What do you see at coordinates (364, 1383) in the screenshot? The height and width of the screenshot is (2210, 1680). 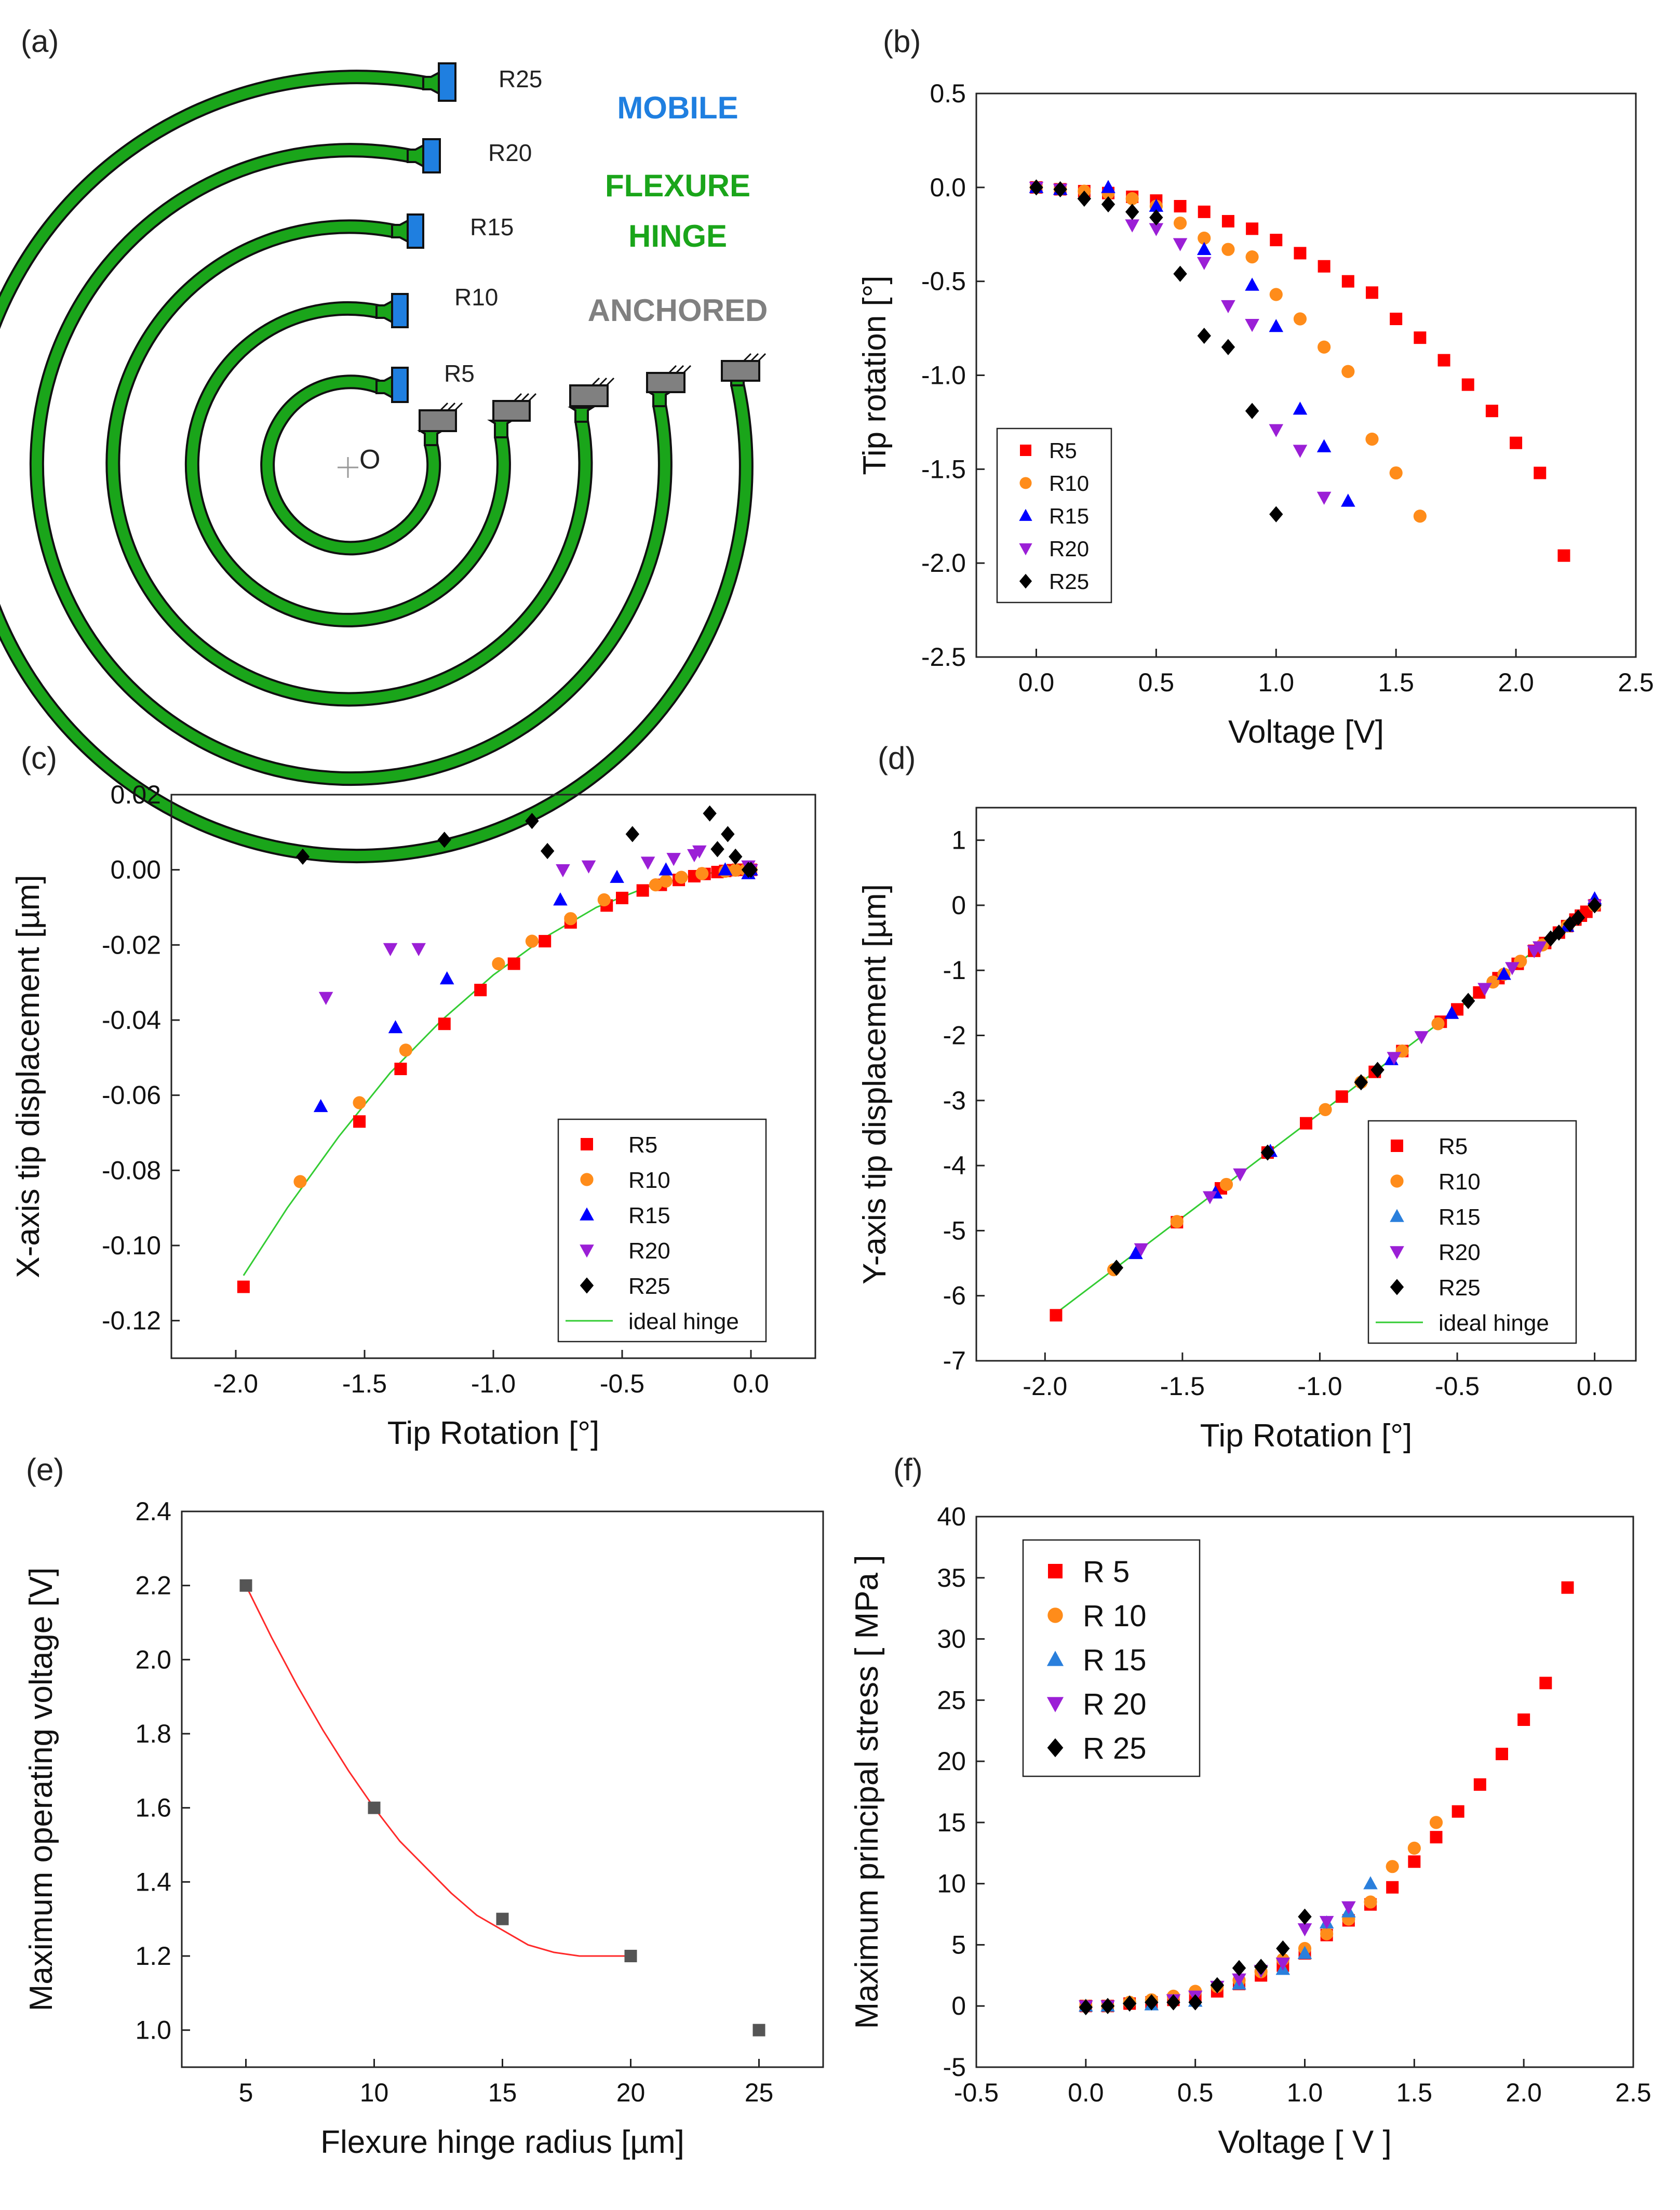 I see `x-tick-label: -1.5` at bounding box center [364, 1383].